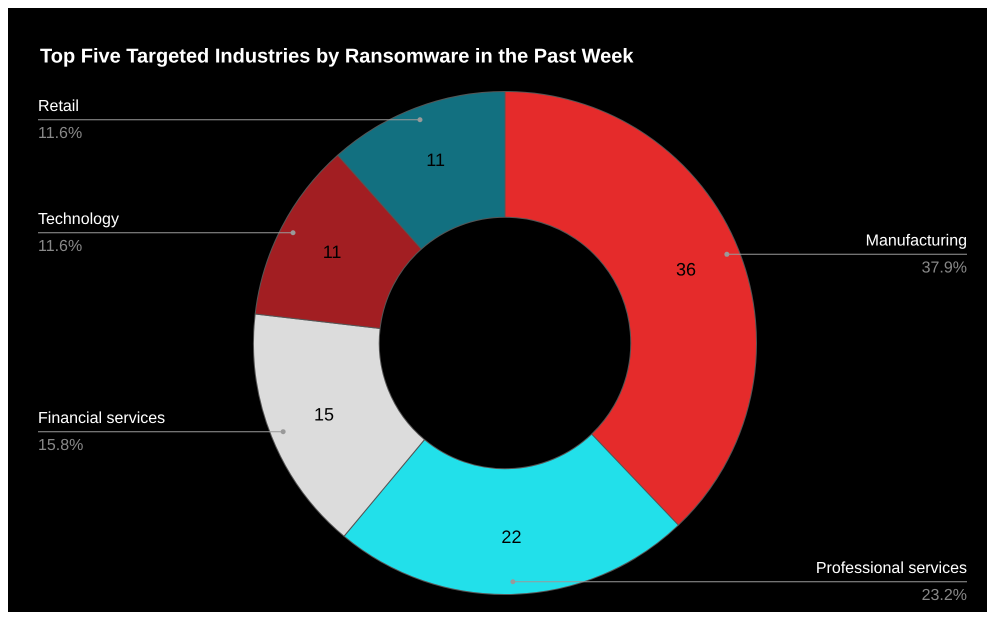  Describe the element at coordinates (102, 419) in the screenshot. I see `slice-label: Financial services` at that location.